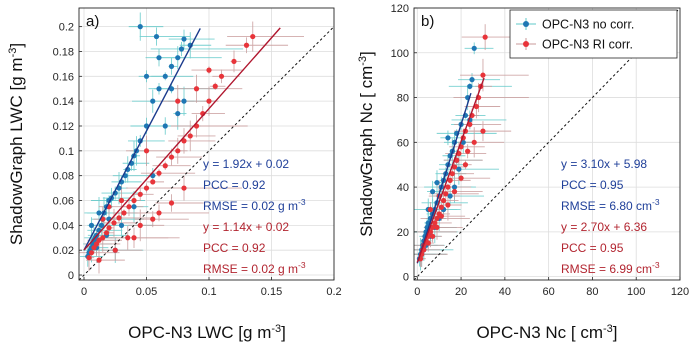  What do you see at coordinates (546, 332) in the screenshot?
I see `x-axis-label: OPC-N3 Nc [ cm-3]` at bounding box center [546, 332].